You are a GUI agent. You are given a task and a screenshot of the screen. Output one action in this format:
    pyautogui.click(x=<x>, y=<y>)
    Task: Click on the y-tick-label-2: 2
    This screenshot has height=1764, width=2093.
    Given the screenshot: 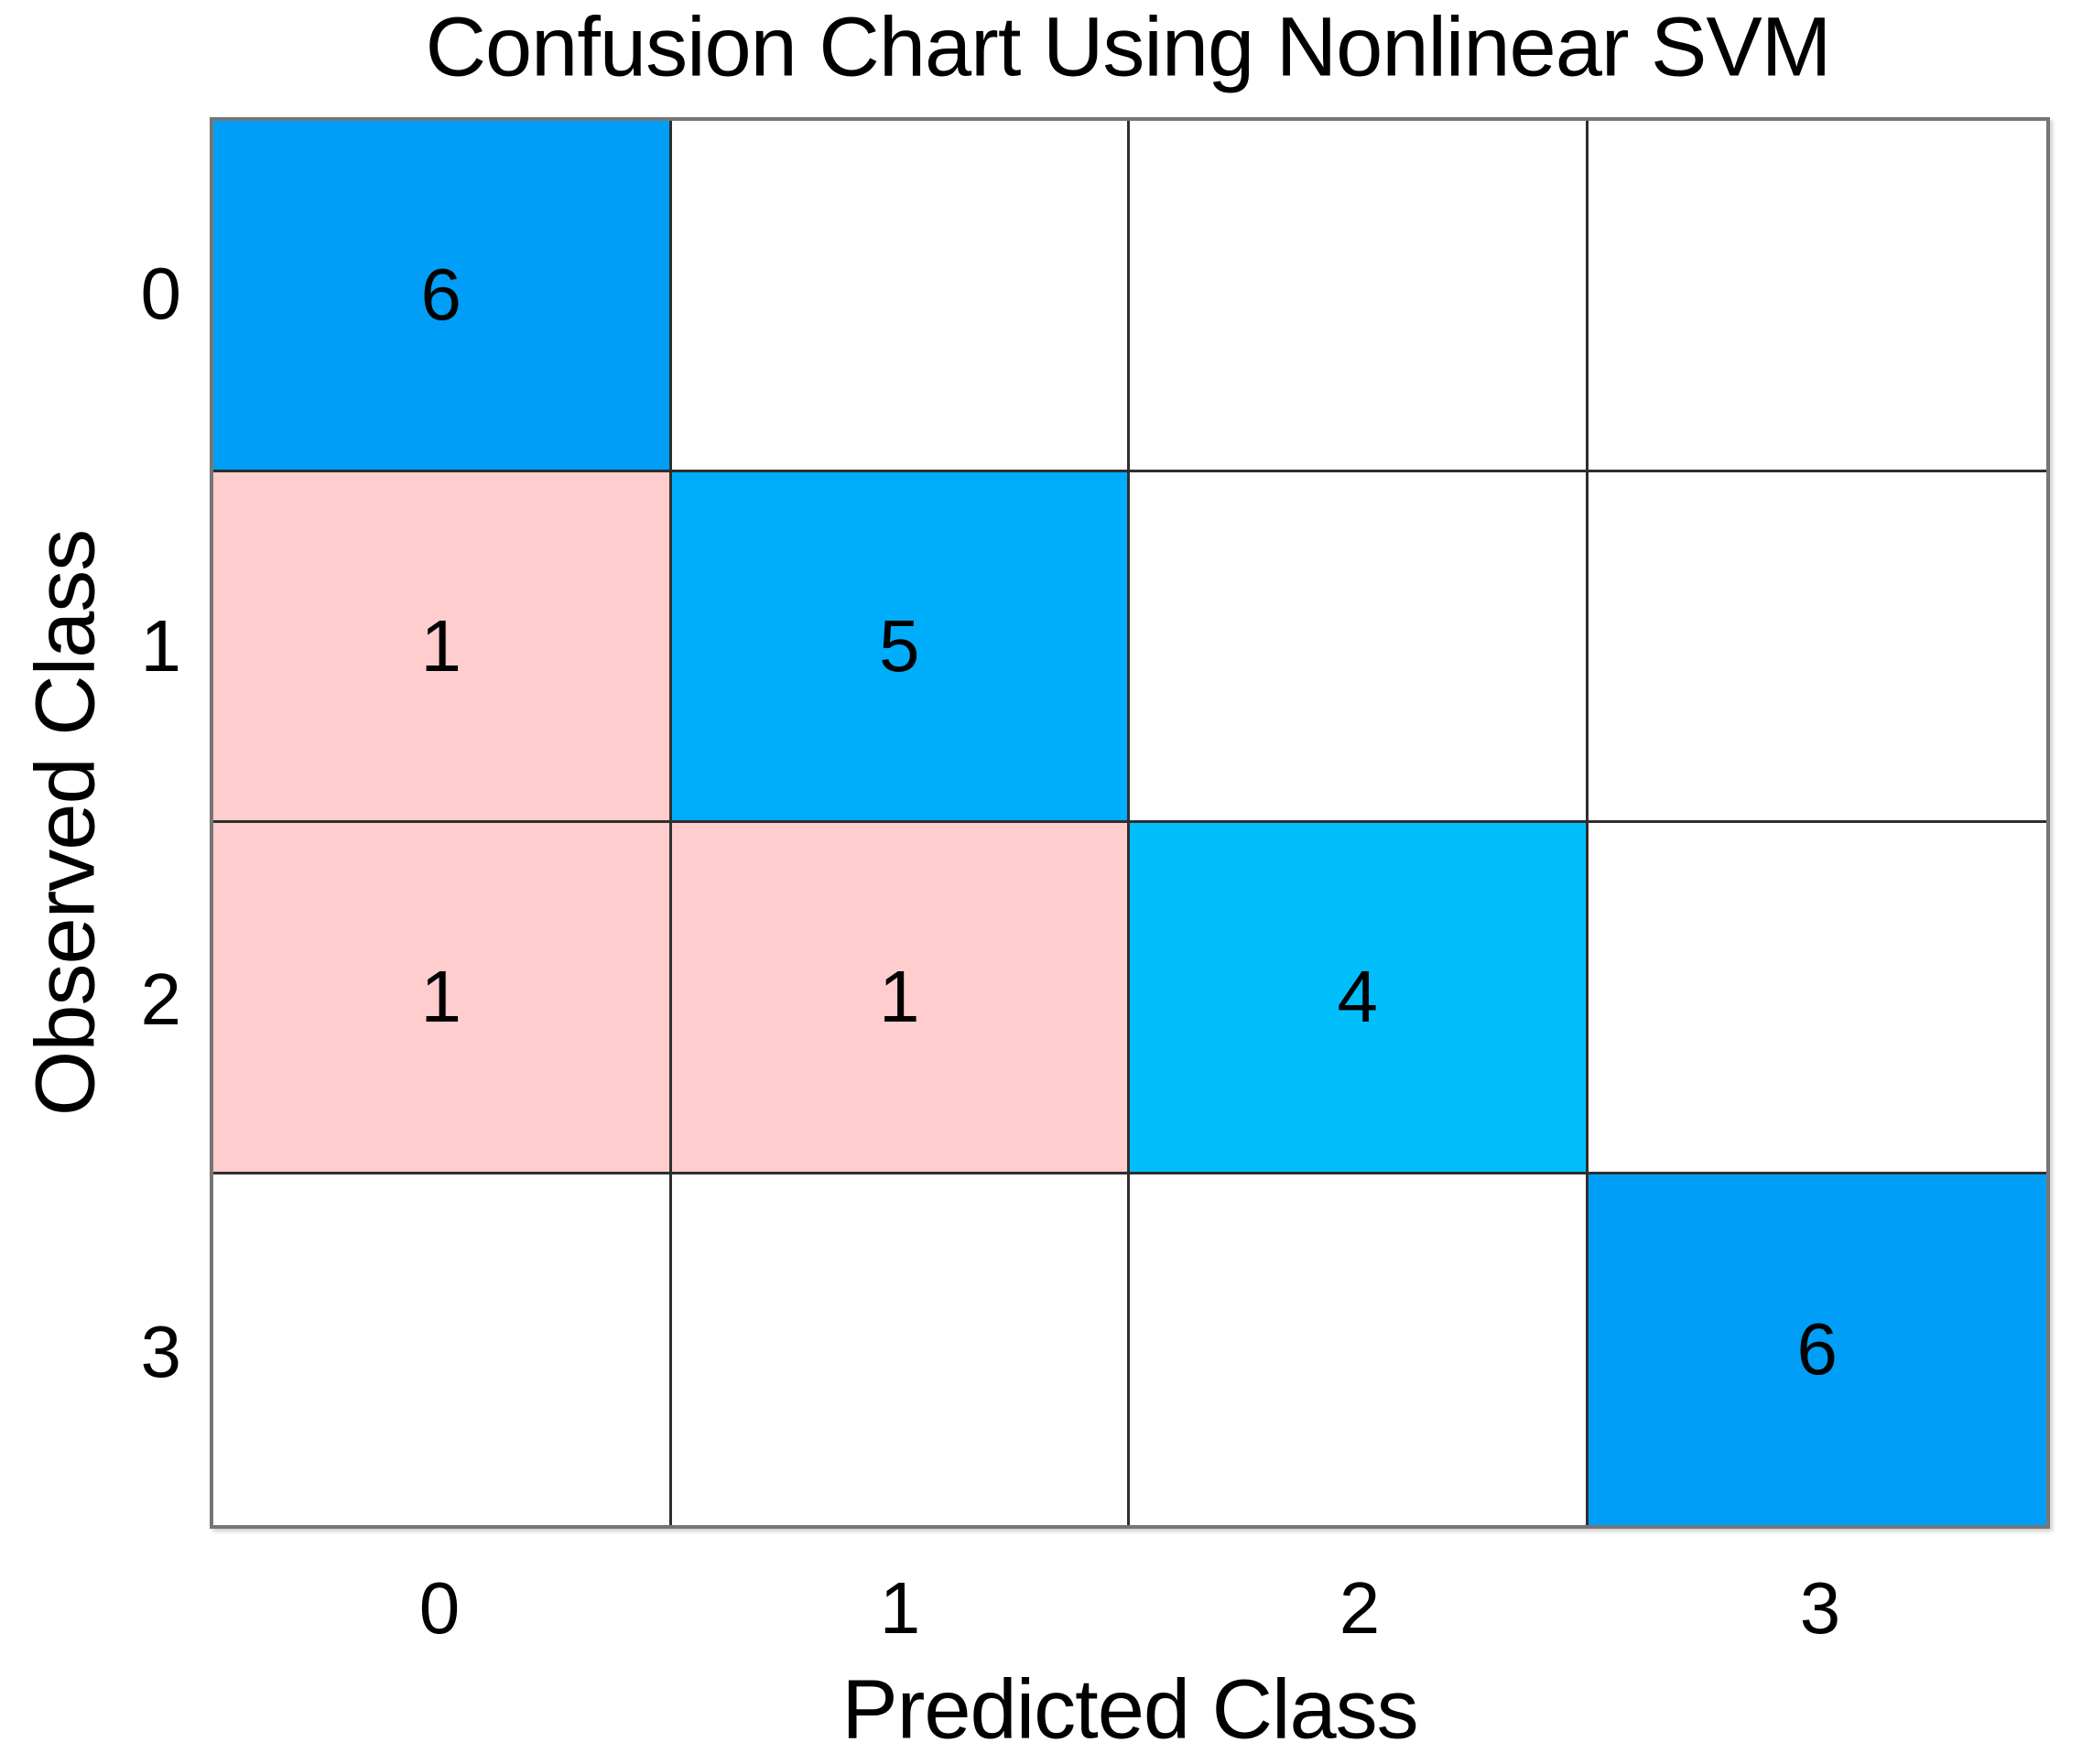 What is the action you would take?
    pyautogui.click(x=161, y=999)
    